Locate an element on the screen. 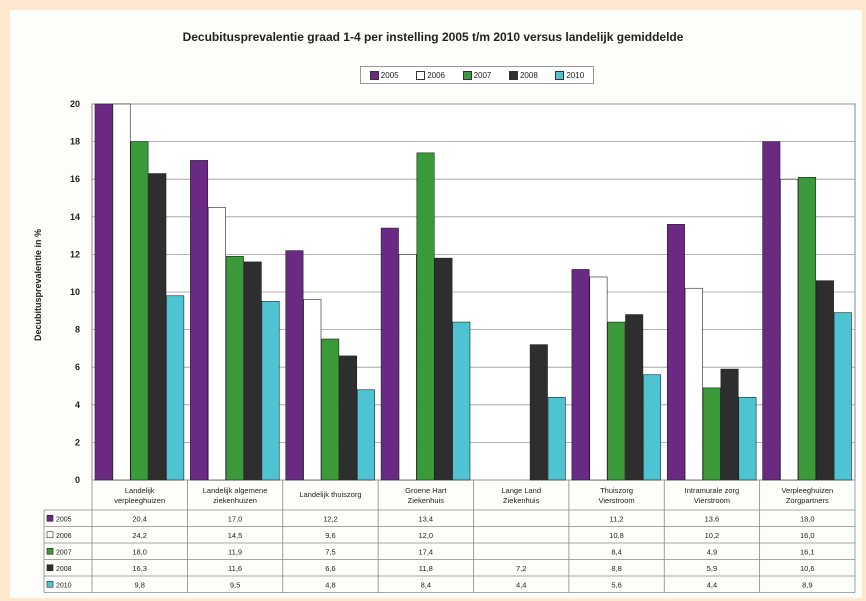 This screenshot has height=601, width=866. table-cell: 4,8 is located at coordinates (330, 584).